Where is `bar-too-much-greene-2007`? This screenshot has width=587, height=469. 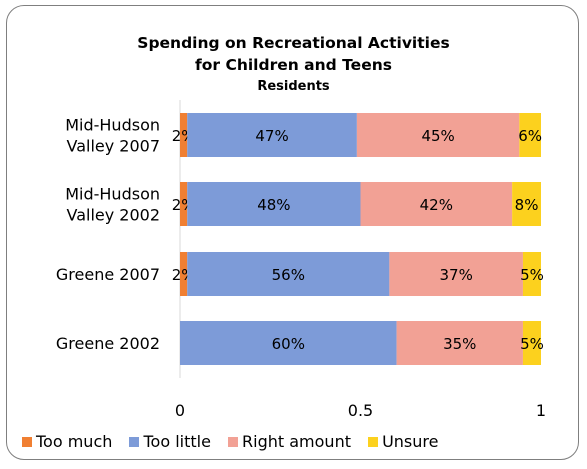 bar-too-much-greene-2007 is located at coordinates (184, 274).